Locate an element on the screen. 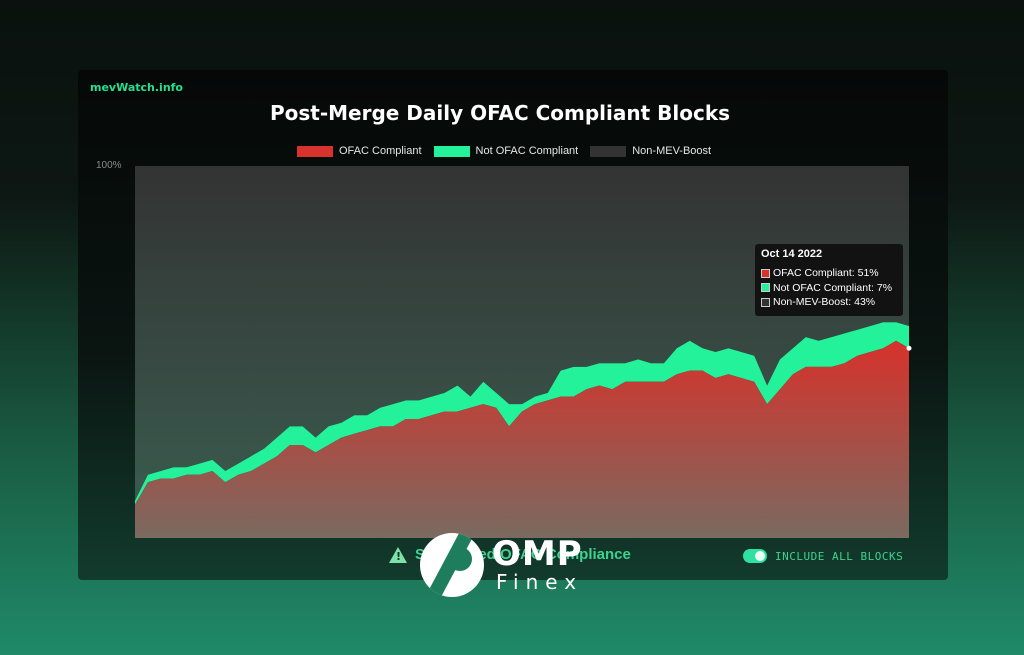 The width and height of the screenshot is (1024, 655). tooltip-swatch-non-mev is located at coordinates (765, 302).